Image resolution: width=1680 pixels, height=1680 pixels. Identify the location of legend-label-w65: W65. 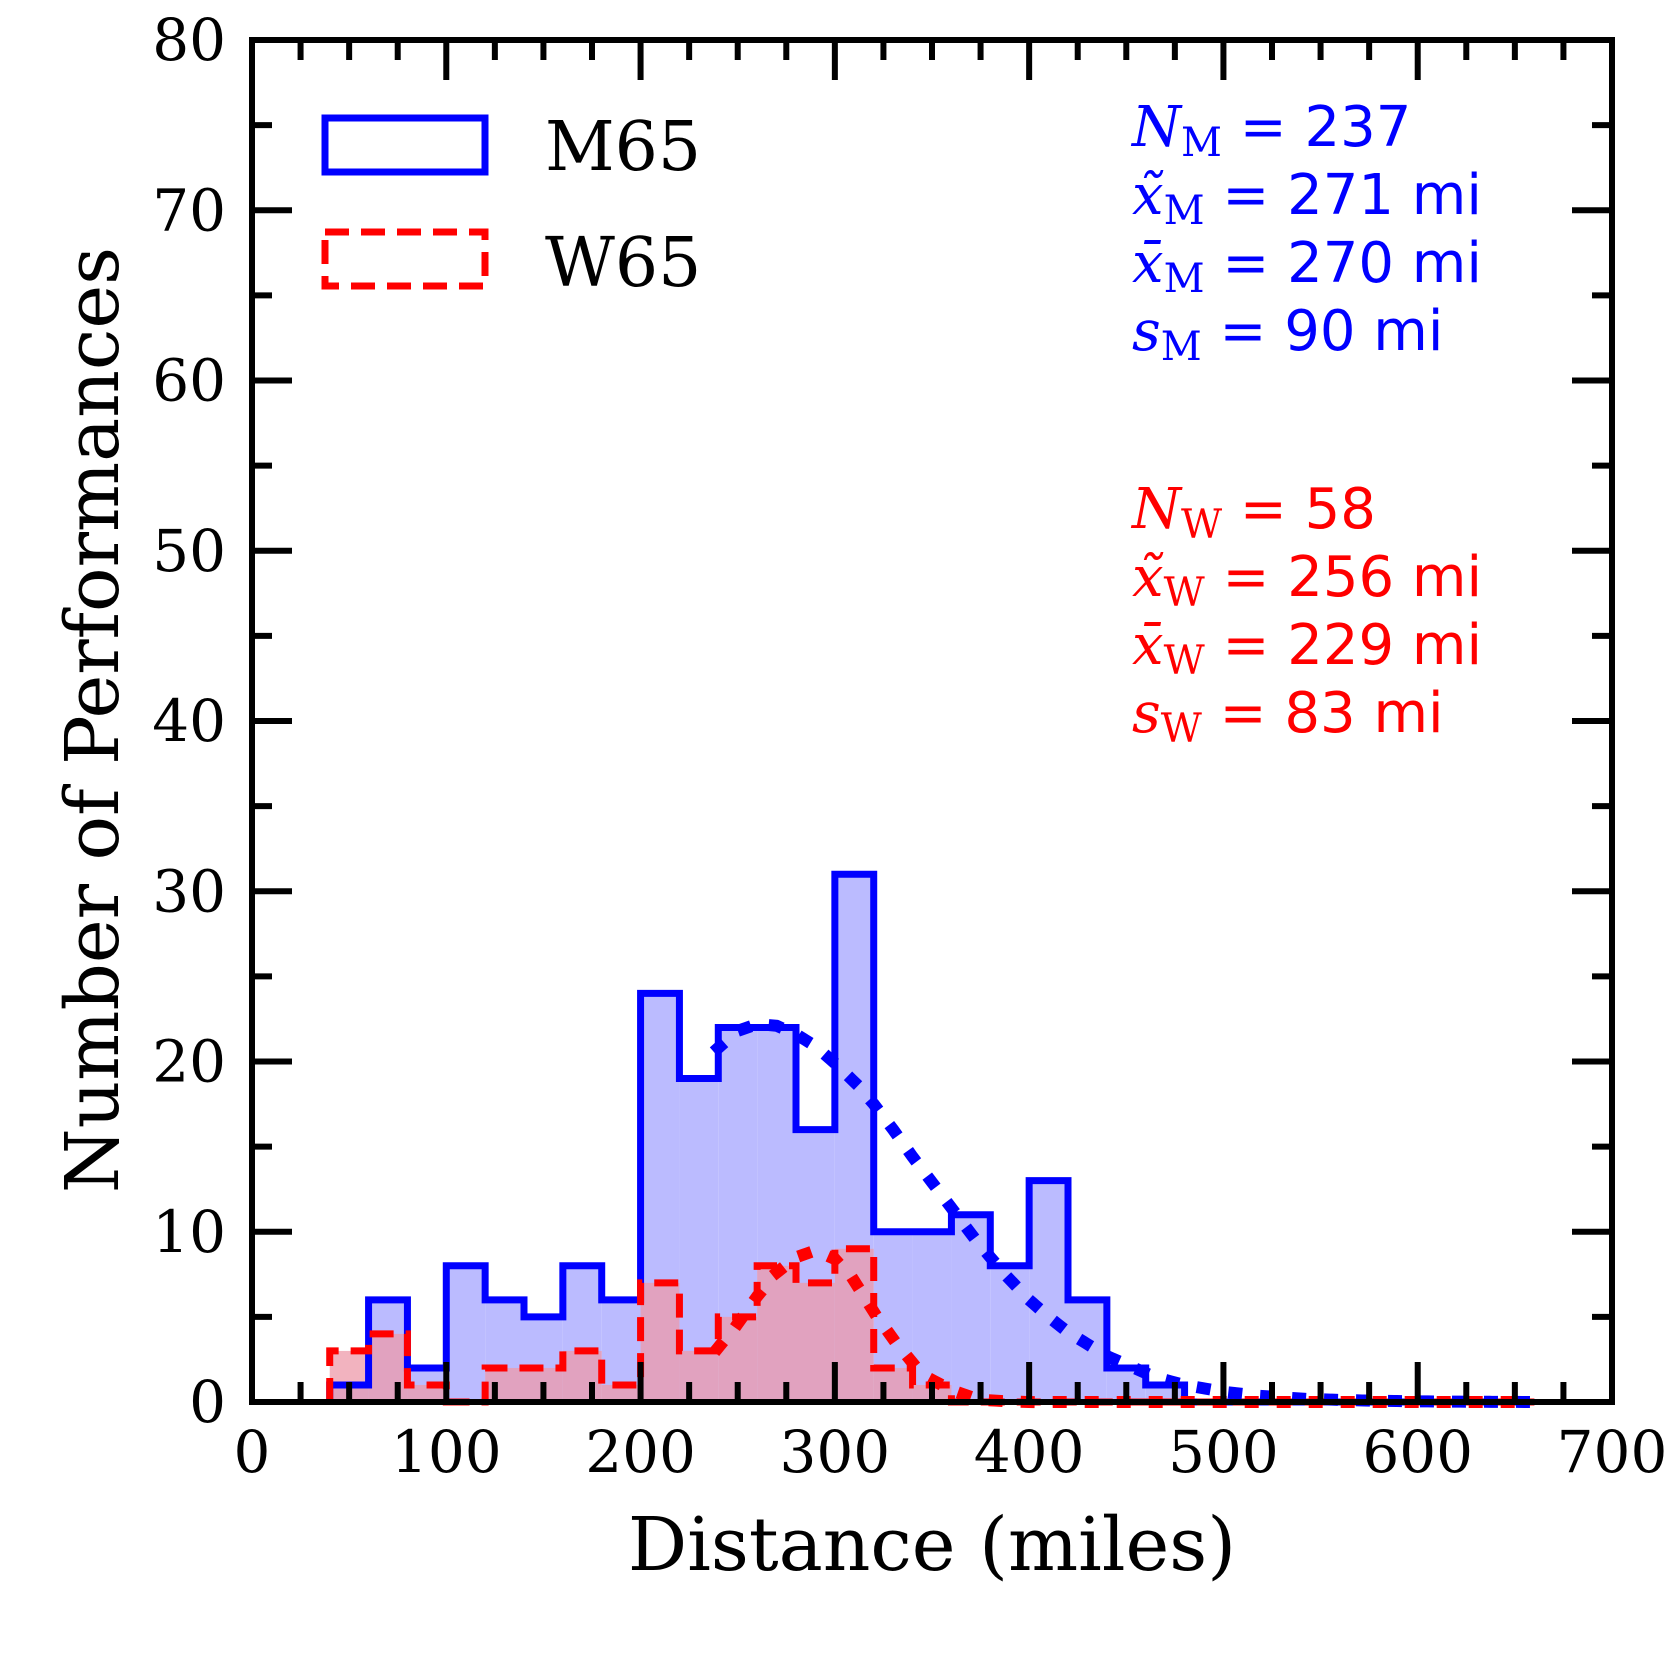
(623, 263).